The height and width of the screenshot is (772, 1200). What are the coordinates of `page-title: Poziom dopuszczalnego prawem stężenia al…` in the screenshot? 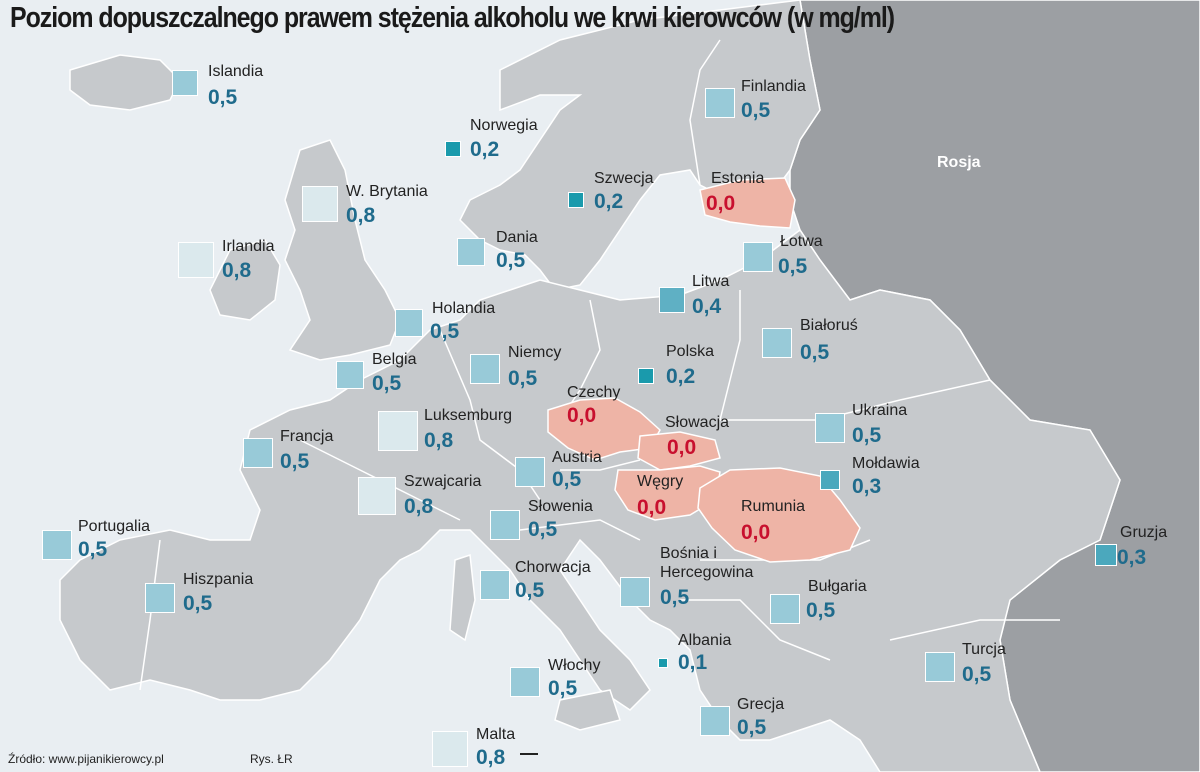 It's located at (452, 18).